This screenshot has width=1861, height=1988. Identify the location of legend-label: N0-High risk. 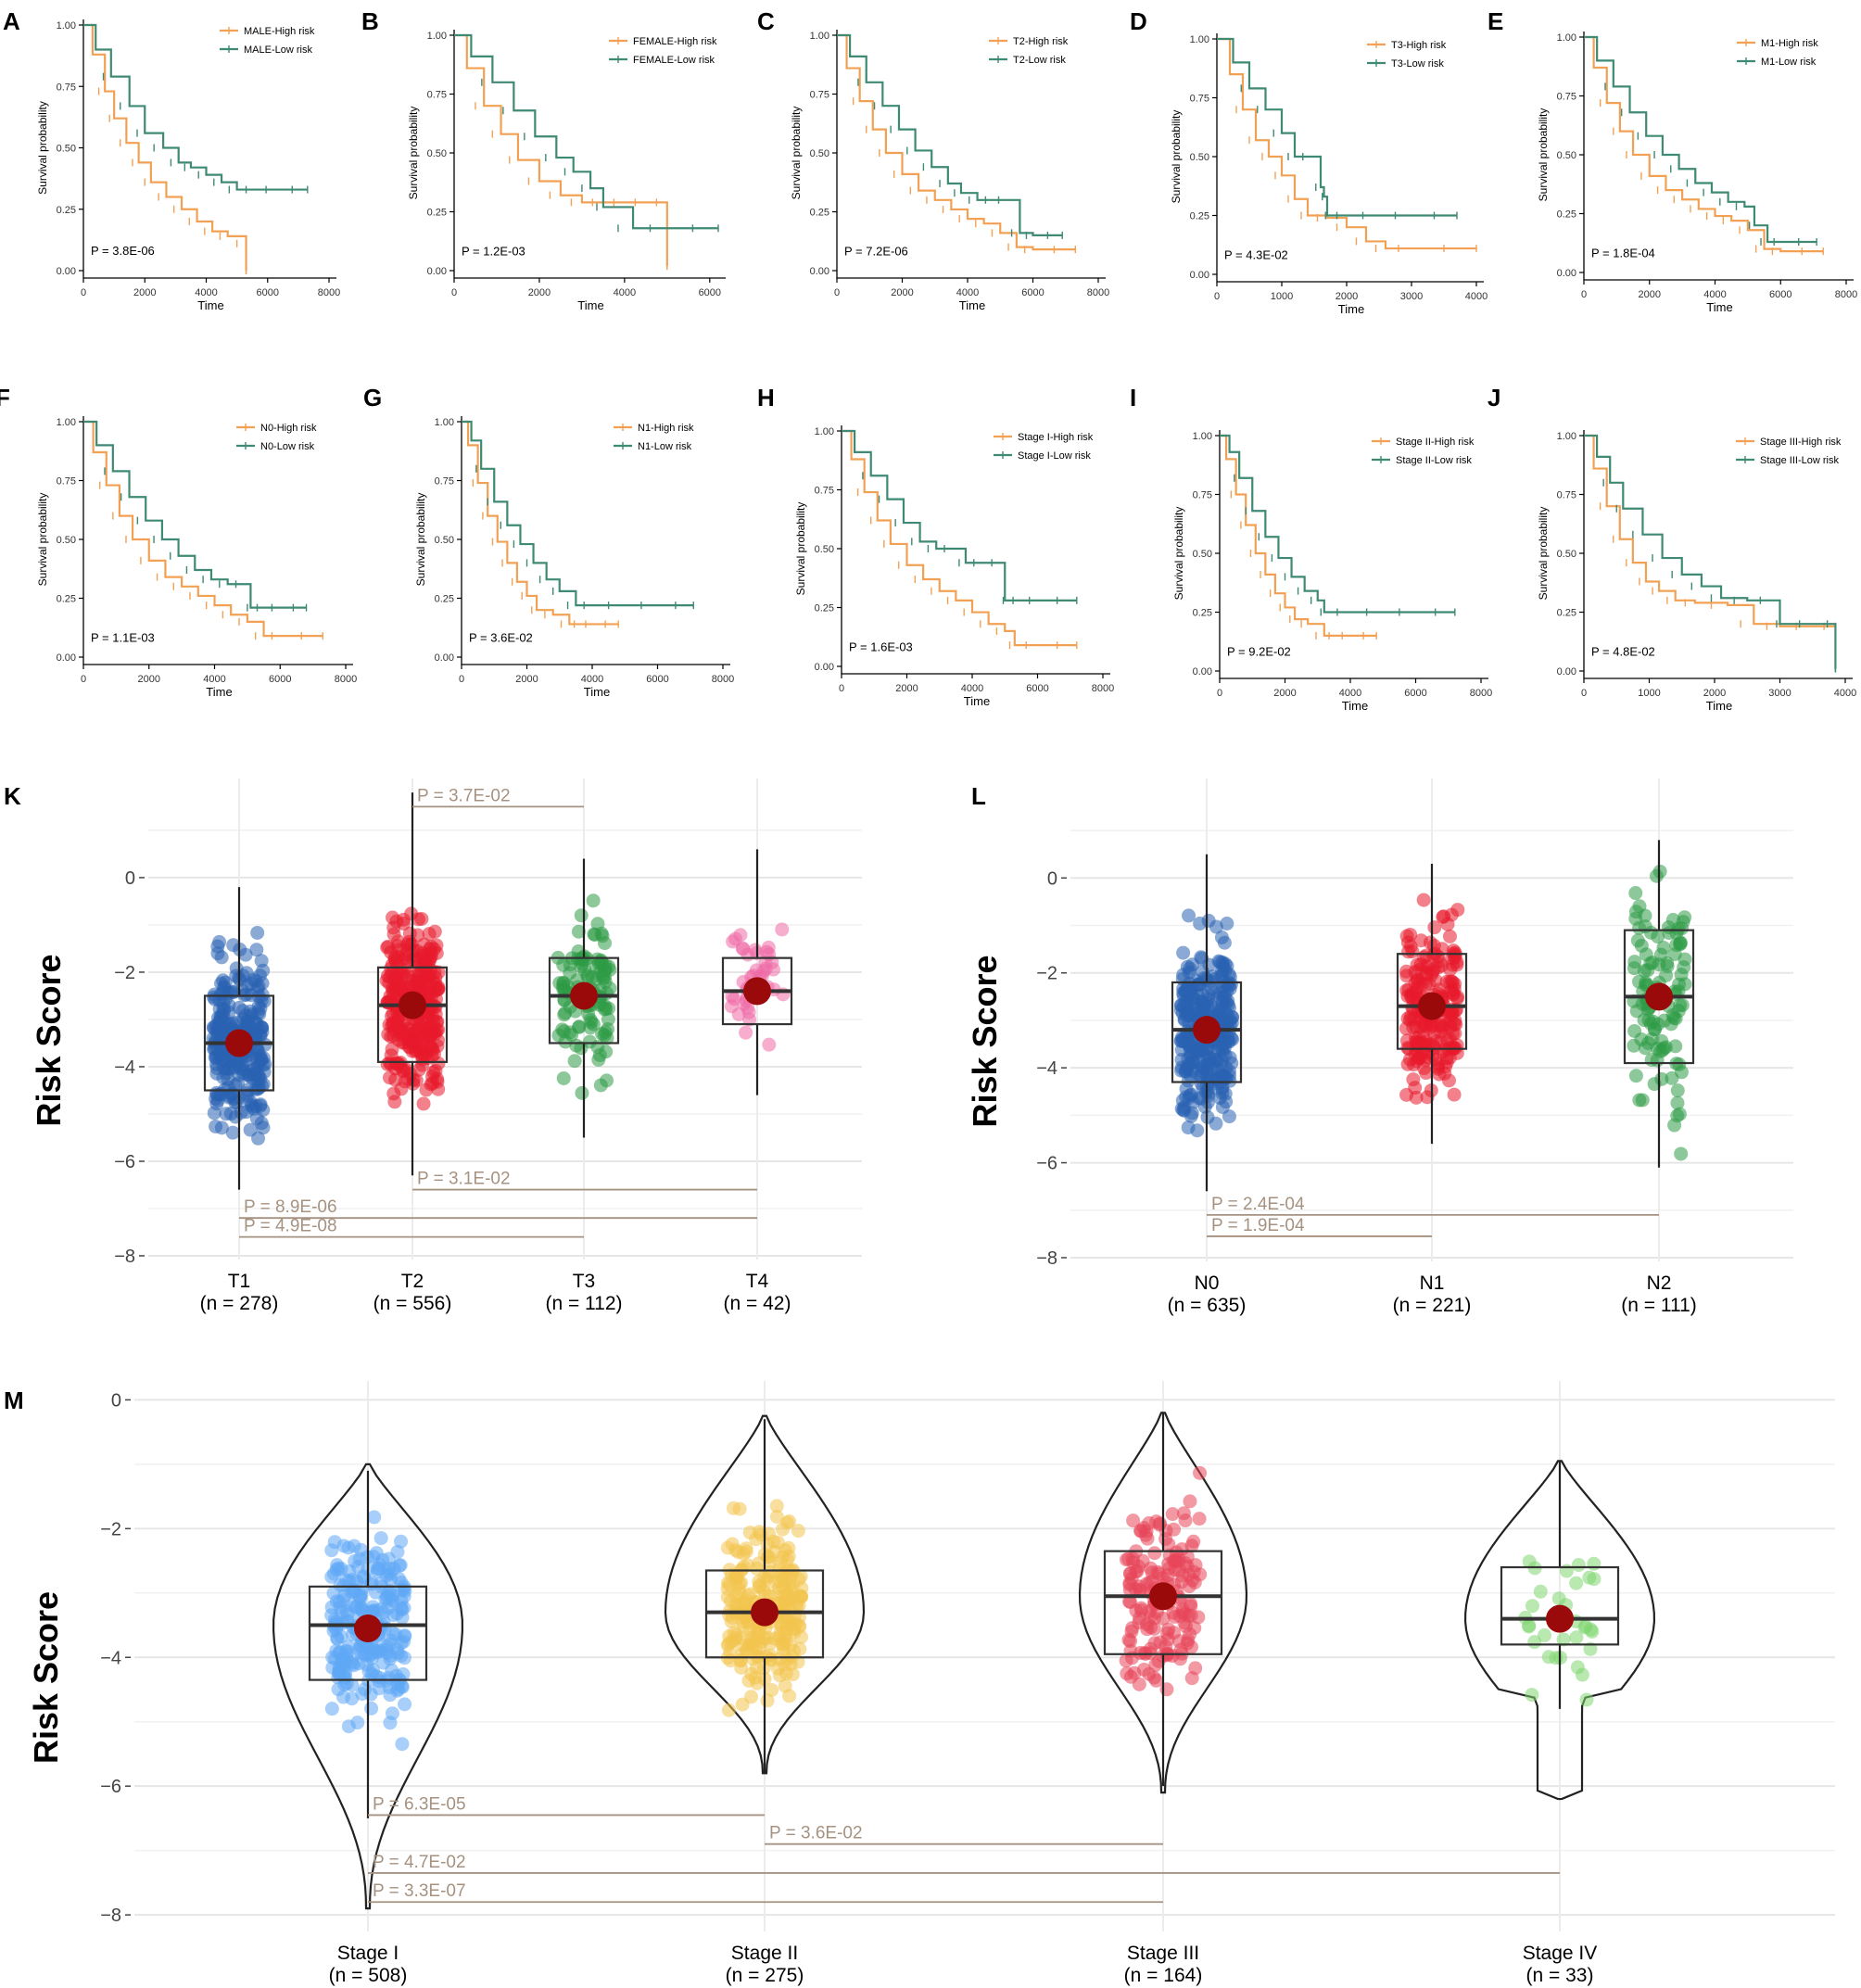
(288, 428).